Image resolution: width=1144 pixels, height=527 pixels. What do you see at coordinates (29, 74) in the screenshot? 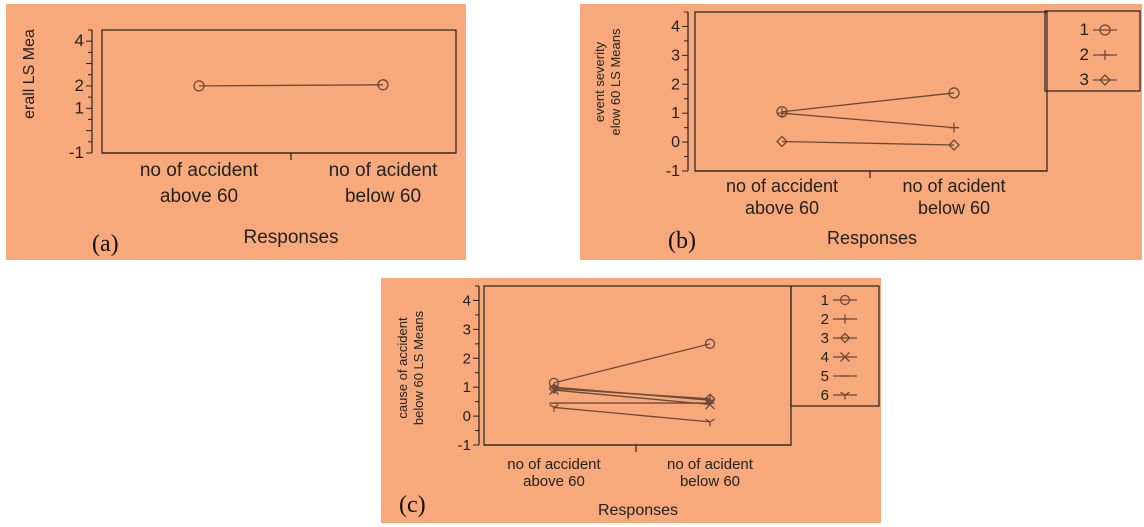
I see `y-axis-label: erall LS Mea` at bounding box center [29, 74].